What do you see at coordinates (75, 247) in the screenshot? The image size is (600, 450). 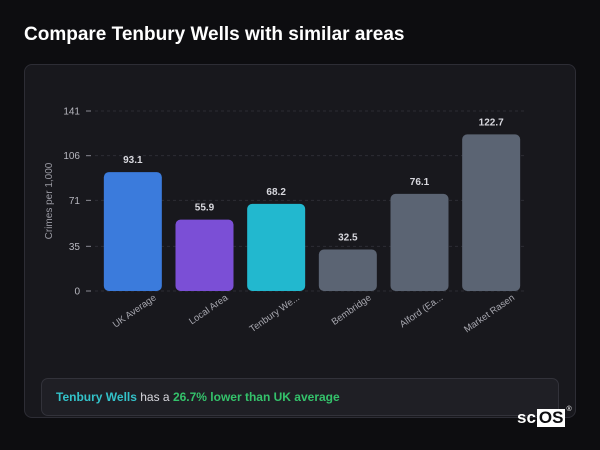 I see `y-tick-label: 35` at bounding box center [75, 247].